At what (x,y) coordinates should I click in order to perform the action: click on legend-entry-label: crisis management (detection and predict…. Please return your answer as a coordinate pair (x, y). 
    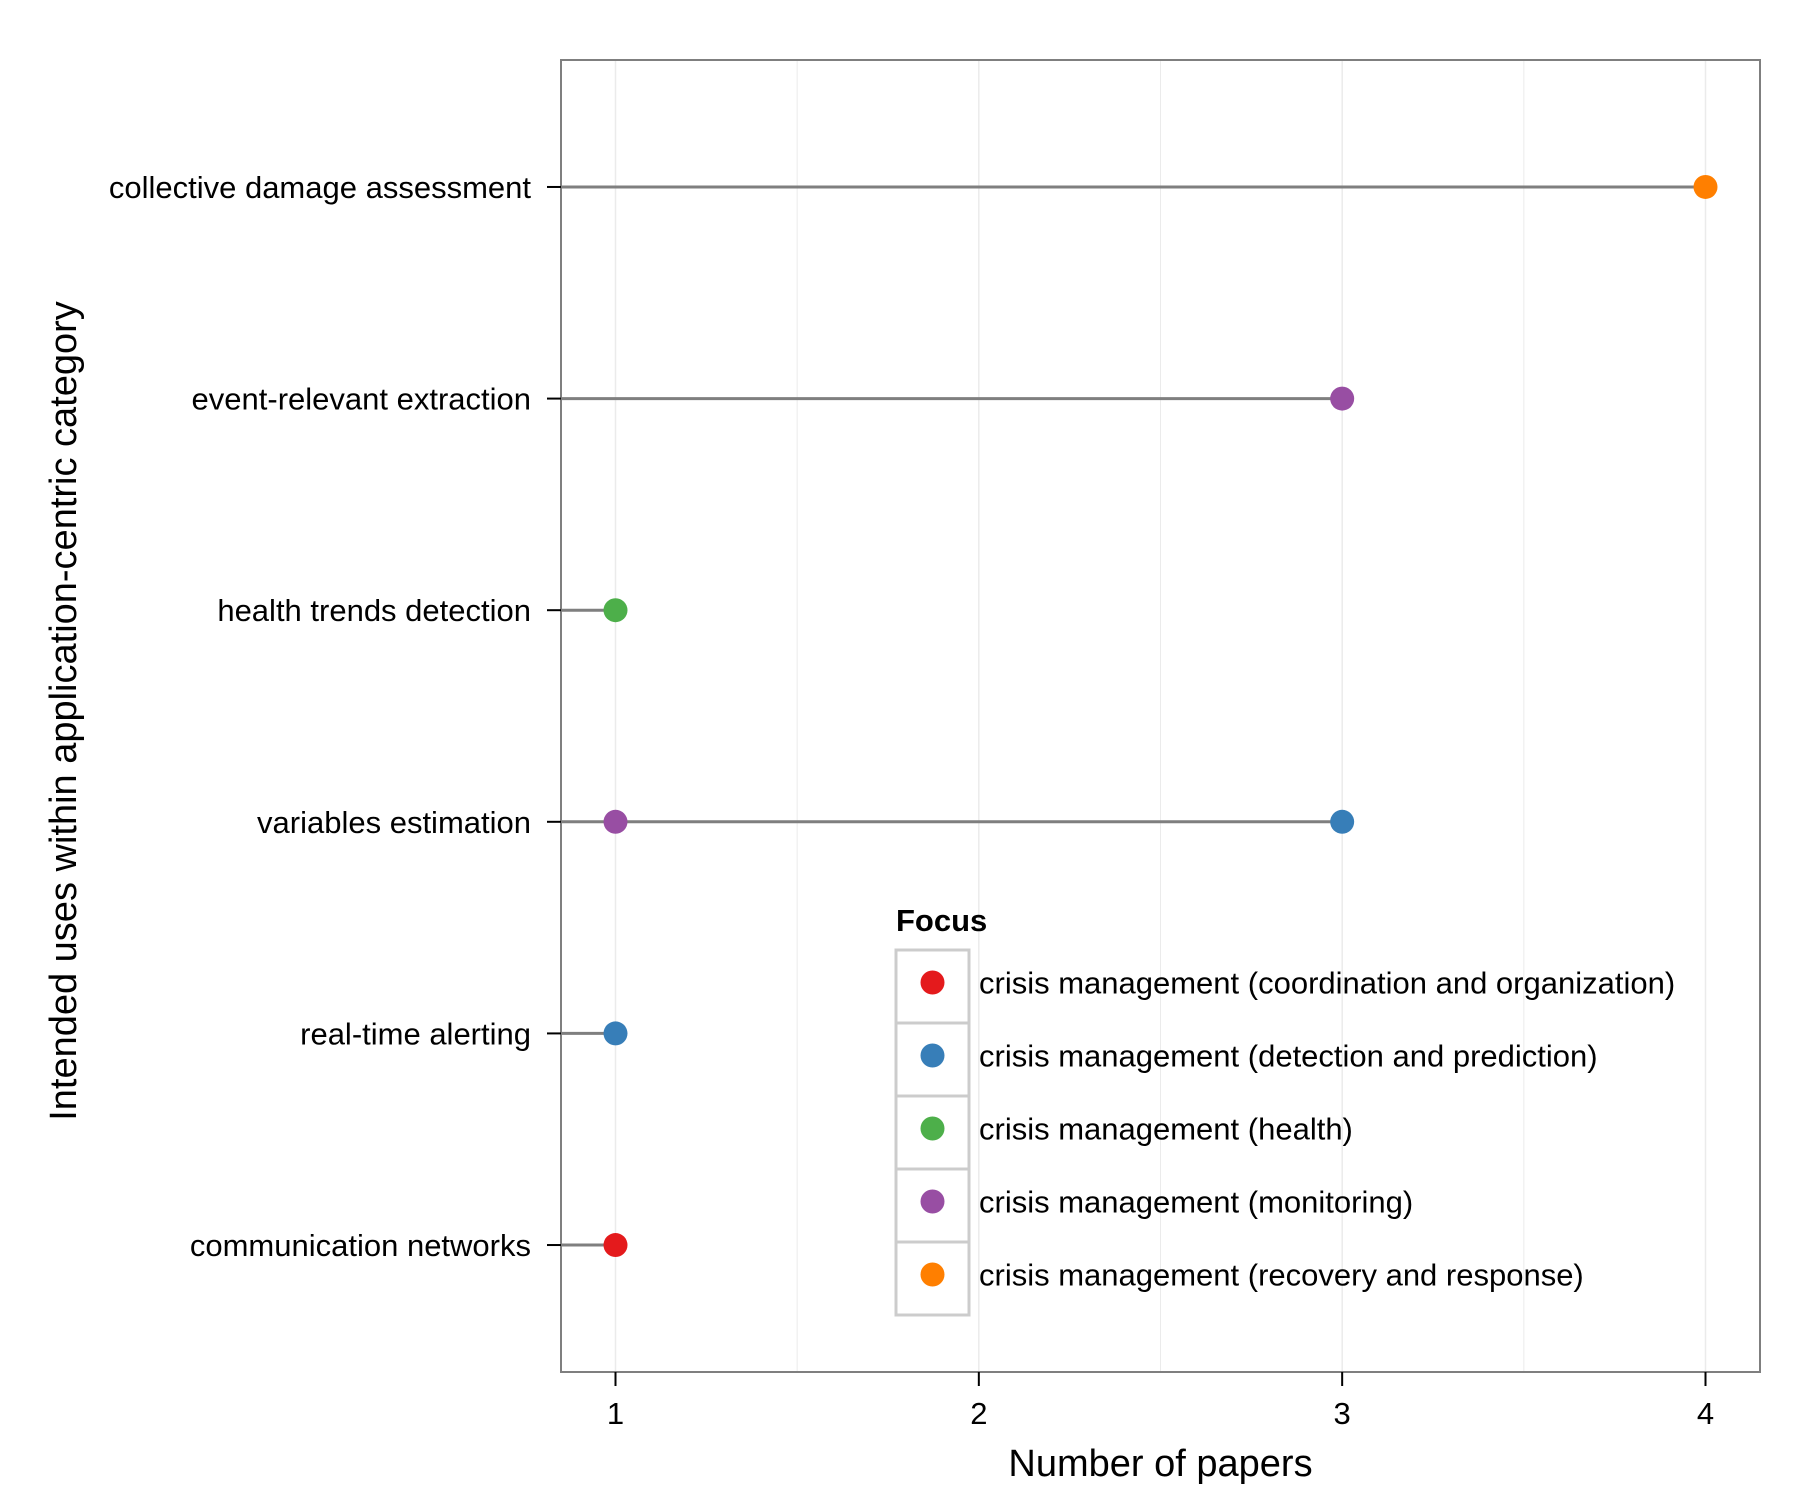
    Looking at the image, I should click on (1288, 1056).